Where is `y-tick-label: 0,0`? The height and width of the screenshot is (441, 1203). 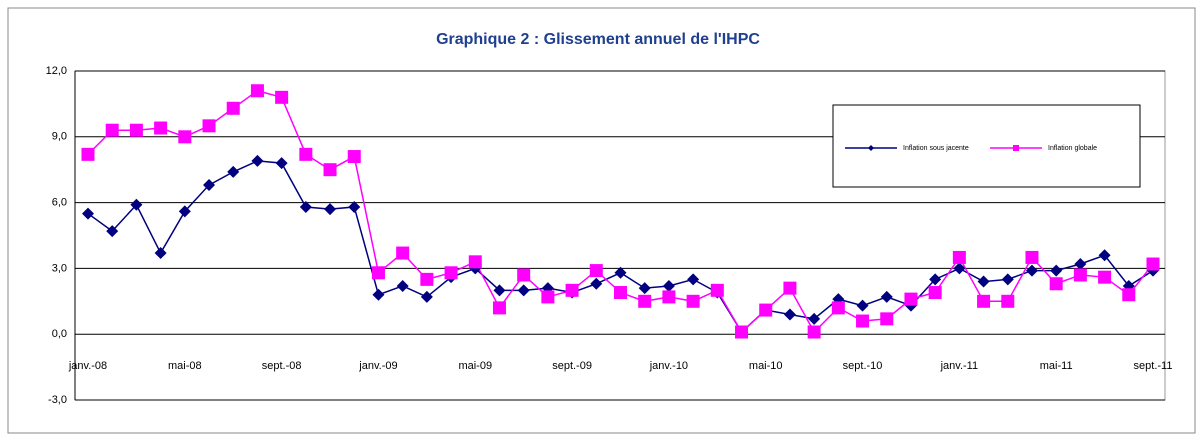 y-tick-label: 0,0 is located at coordinates (59, 334).